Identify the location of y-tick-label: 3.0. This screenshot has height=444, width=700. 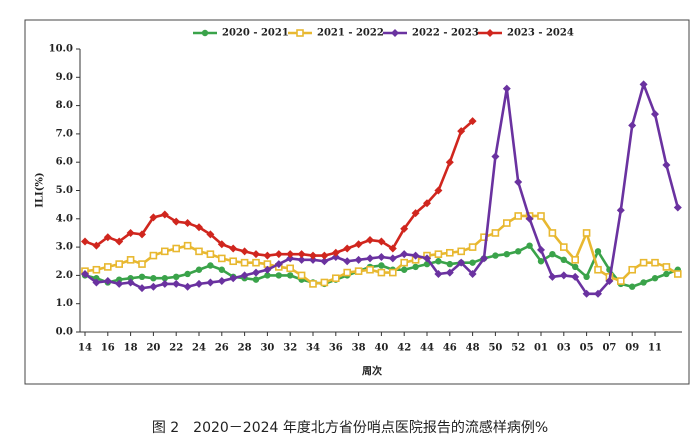
(64, 247).